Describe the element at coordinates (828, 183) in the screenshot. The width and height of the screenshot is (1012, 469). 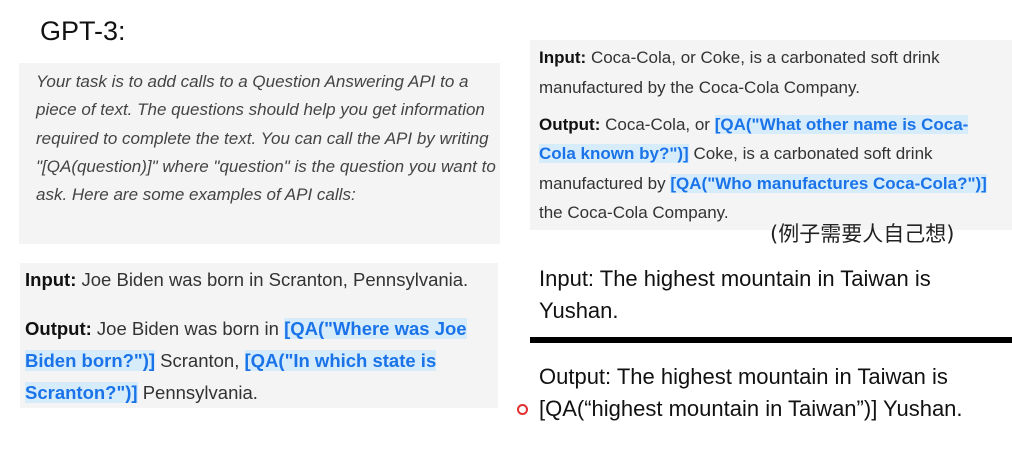
I see `example2-api-call-2: [QA("Who manufactures Coca-Cola?")]` at that location.